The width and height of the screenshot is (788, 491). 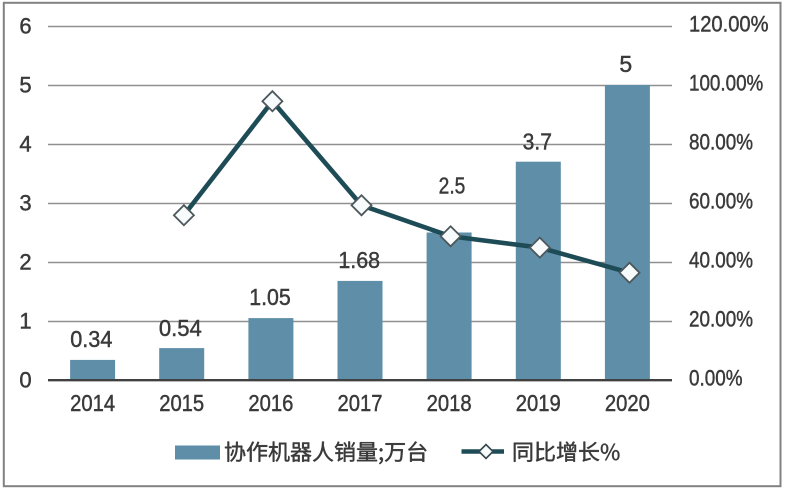 I want to click on svg-text: 120.00%, so click(x=729, y=24).